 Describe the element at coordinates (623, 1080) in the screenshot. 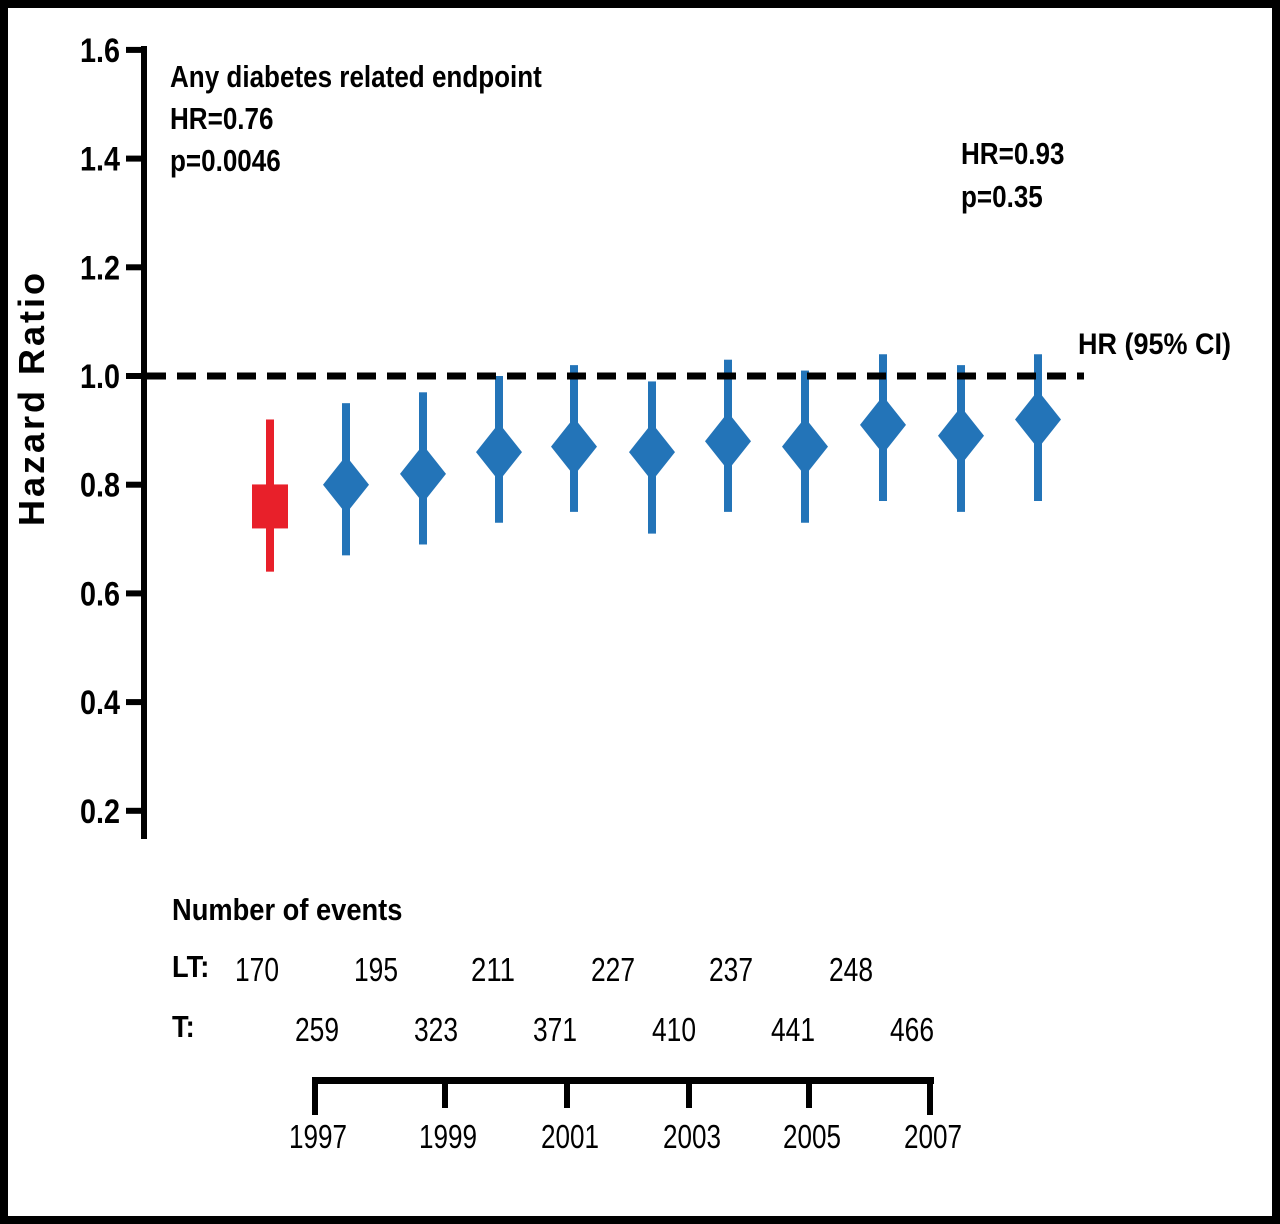

I see `x-axis-line` at that location.